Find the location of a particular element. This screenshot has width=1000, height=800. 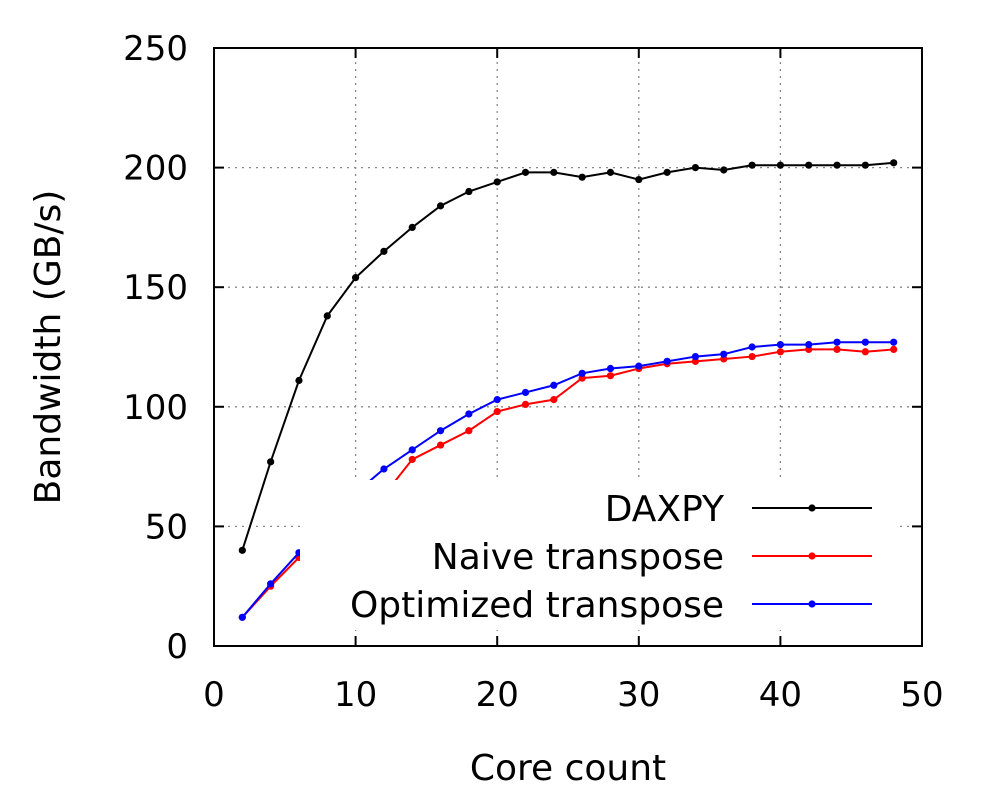

legend-entry: Naive transpose is located at coordinates (652, 557).